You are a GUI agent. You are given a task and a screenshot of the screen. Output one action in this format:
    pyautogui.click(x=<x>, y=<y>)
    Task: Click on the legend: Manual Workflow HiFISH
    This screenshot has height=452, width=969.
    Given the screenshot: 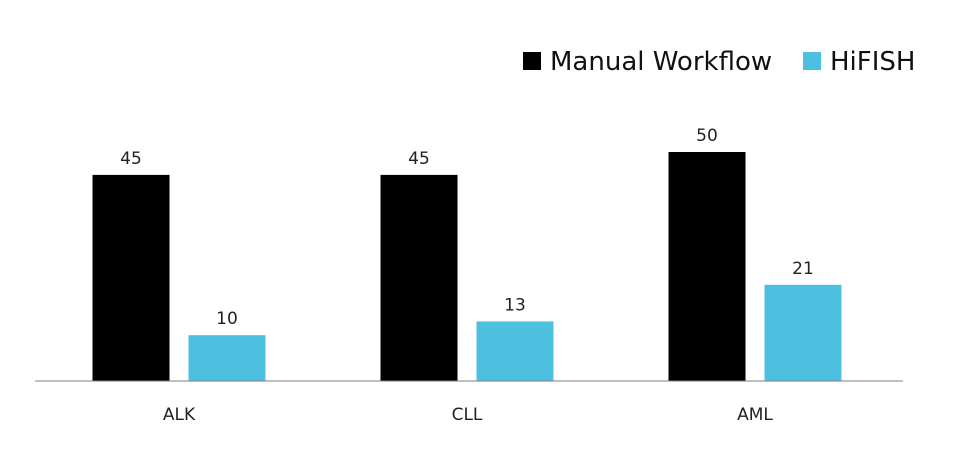 What is the action you would take?
    pyautogui.click(x=719, y=62)
    